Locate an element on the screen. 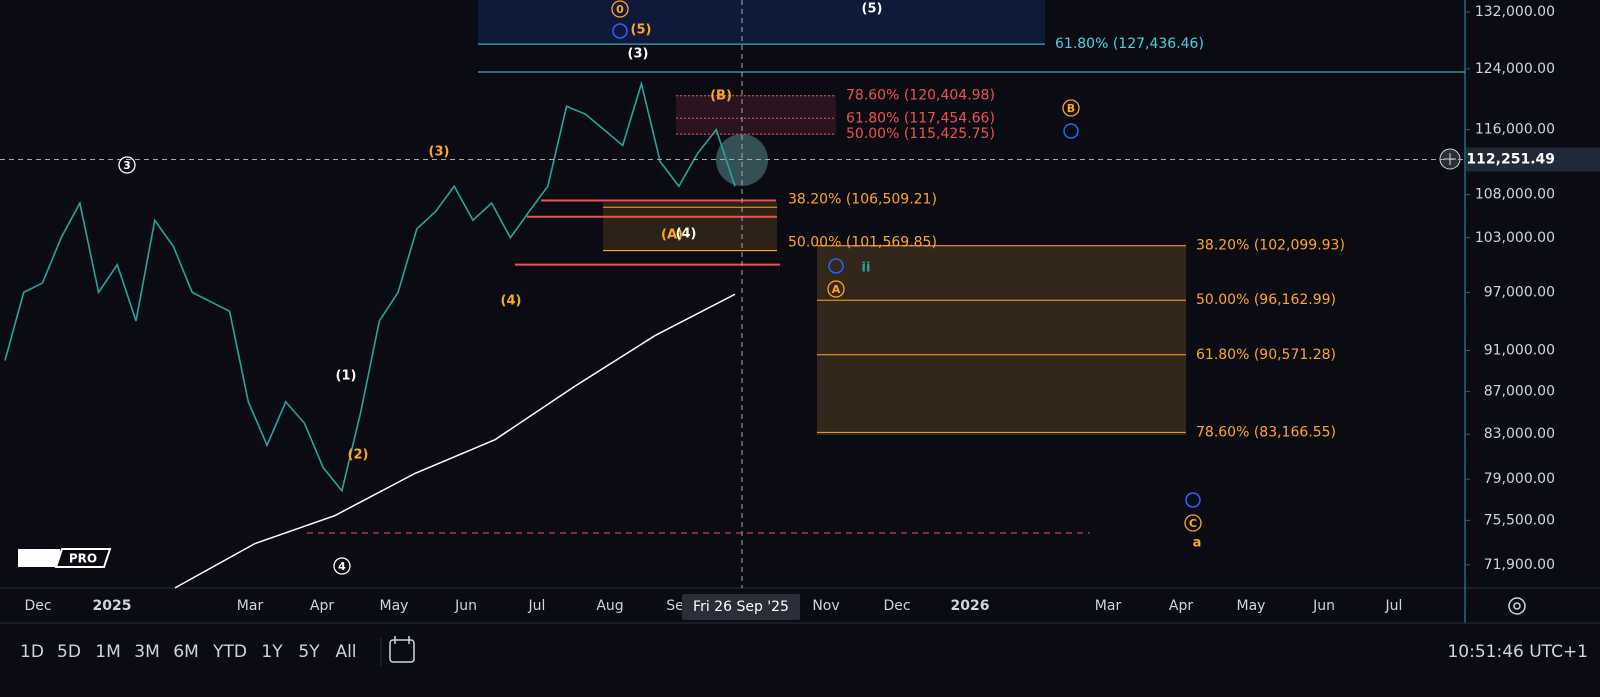  range-button: All is located at coordinates (345, 652).